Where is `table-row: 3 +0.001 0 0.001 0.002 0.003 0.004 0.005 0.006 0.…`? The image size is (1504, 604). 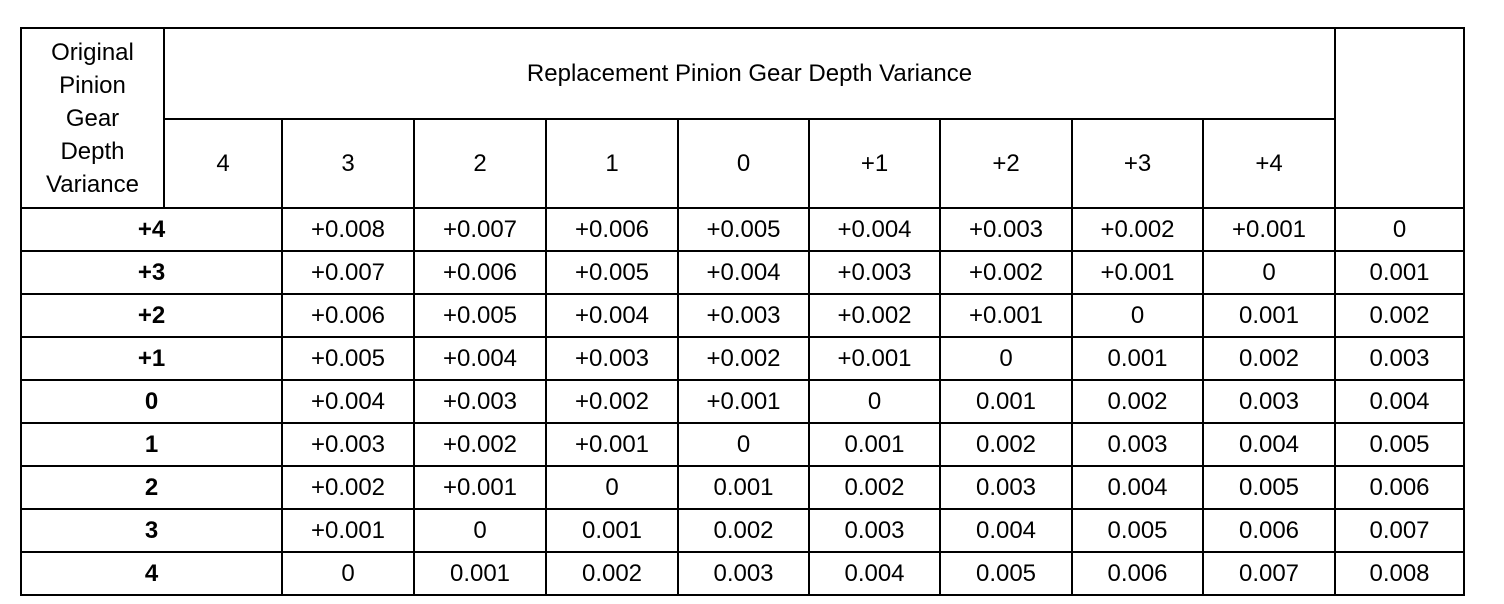
table-row: 3 +0.001 0 0.001 0.002 0.003 0.004 0.005 0.006 0.… is located at coordinates (742, 530).